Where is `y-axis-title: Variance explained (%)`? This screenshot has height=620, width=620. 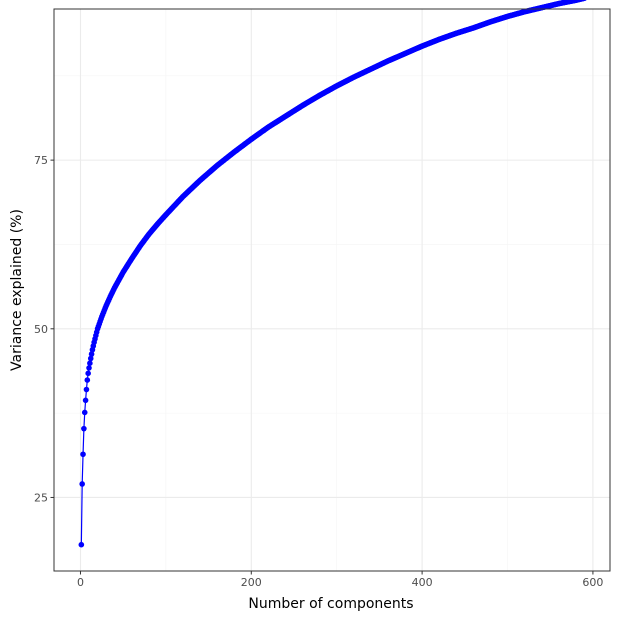 y-axis-title: Variance explained (%) is located at coordinates (17, 290).